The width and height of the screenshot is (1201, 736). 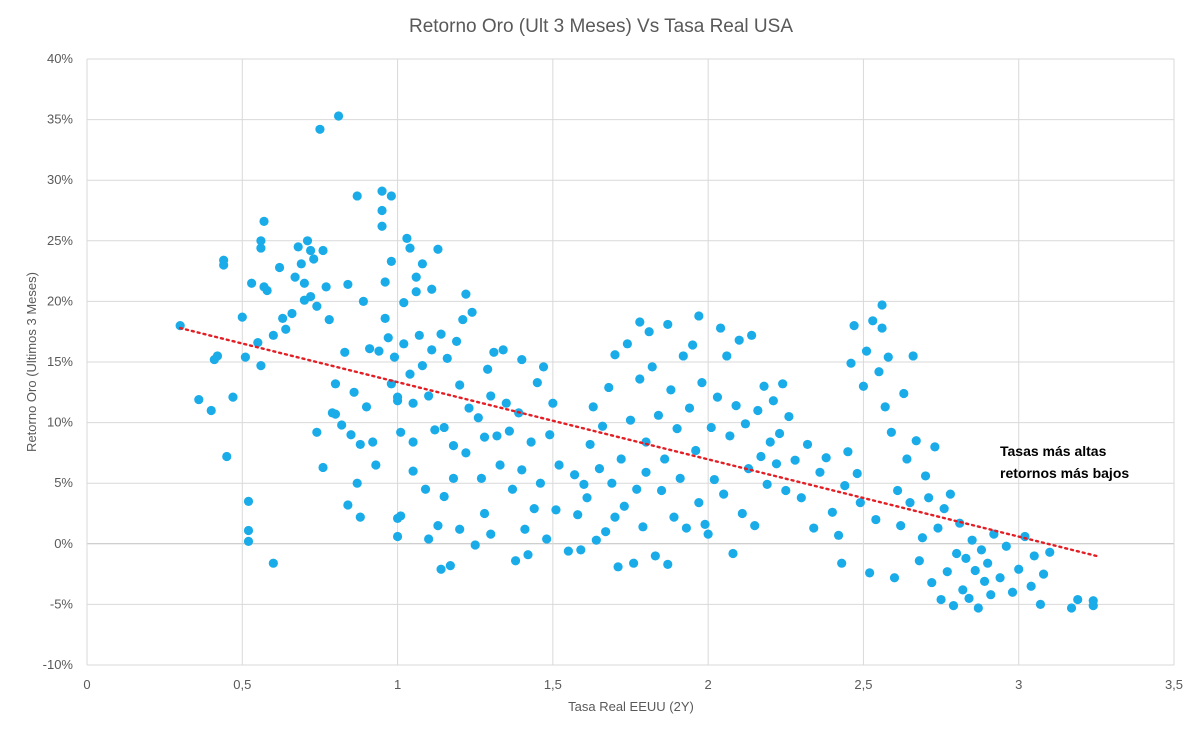 I want to click on y-tick-label: 5%, so click(x=63, y=482).